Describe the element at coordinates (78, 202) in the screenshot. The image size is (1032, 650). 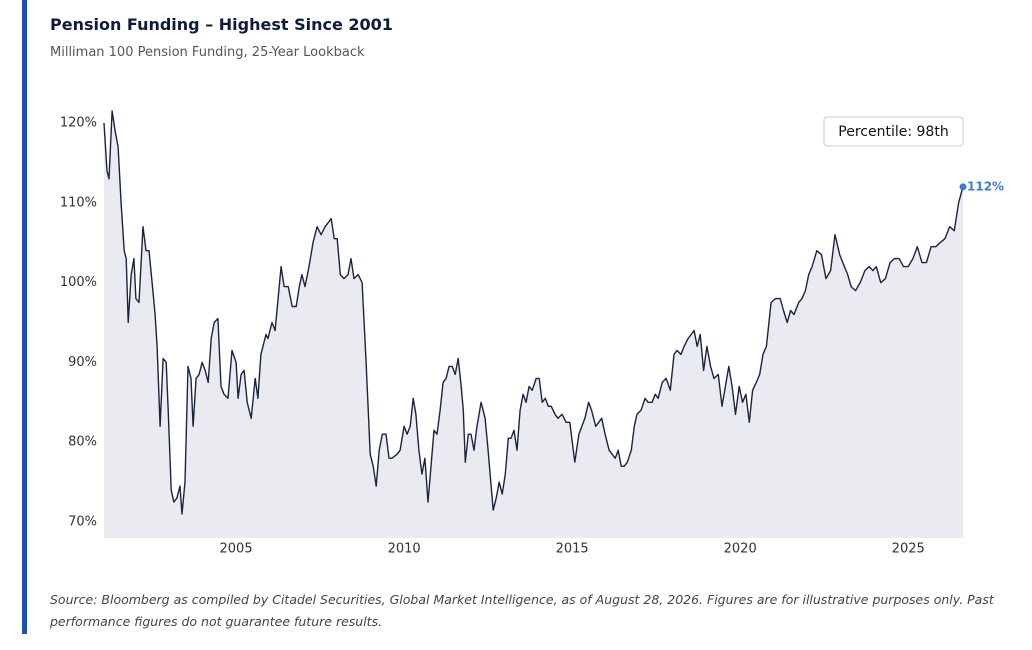
I see `y-tick-label: 110%` at that location.